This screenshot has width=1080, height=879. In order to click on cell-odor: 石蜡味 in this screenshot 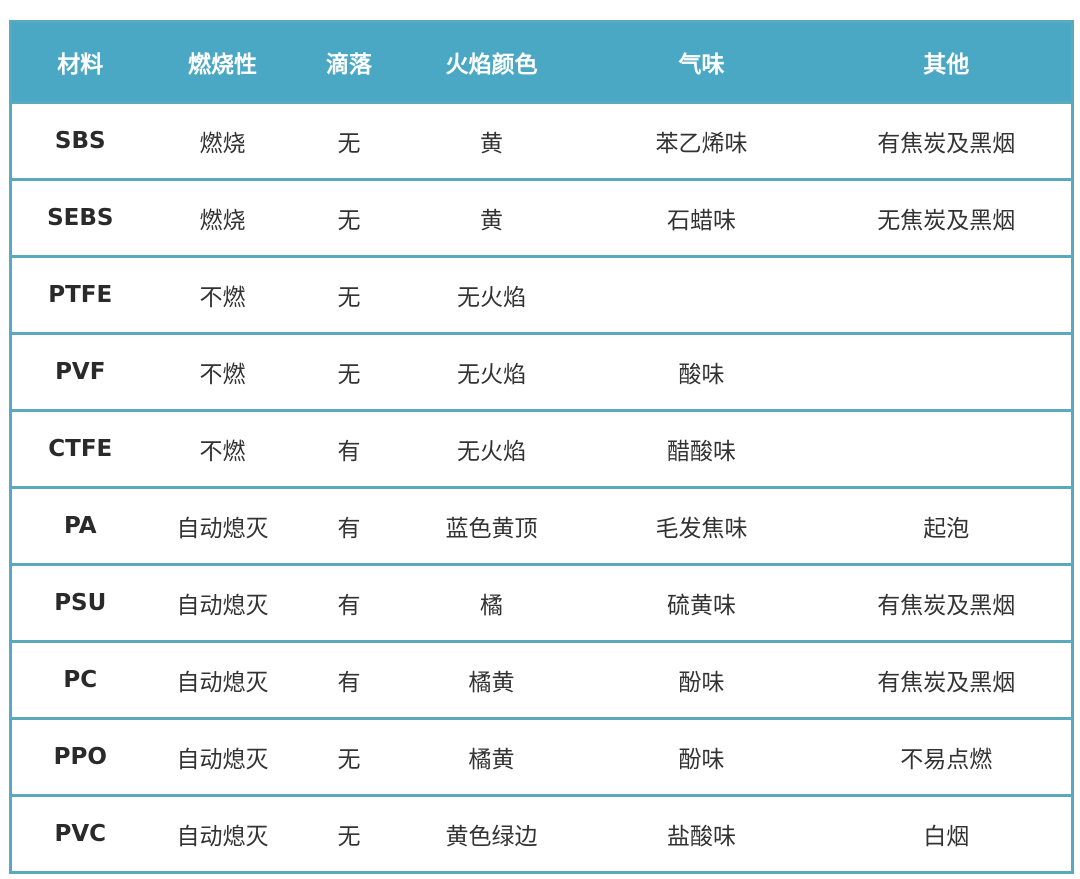, I will do `click(701, 217)`.